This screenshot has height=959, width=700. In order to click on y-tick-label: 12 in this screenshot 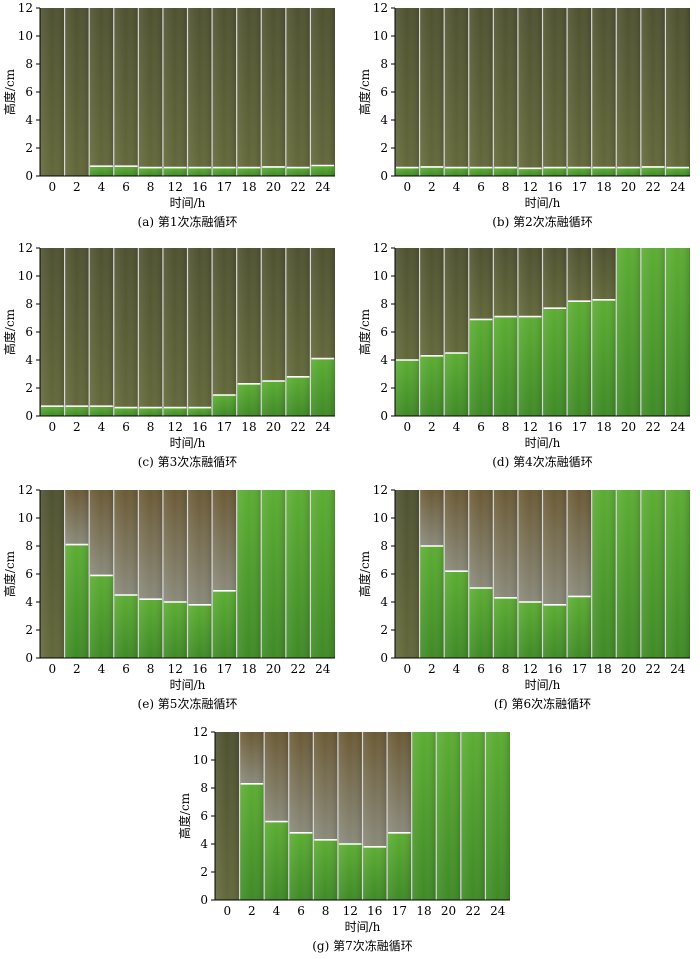, I will do `click(25, 490)`.